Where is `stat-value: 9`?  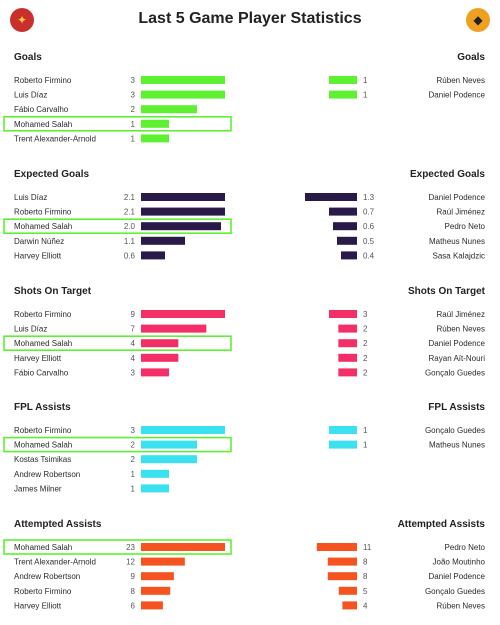
stat-value: 9 is located at coordinates (133, 314).